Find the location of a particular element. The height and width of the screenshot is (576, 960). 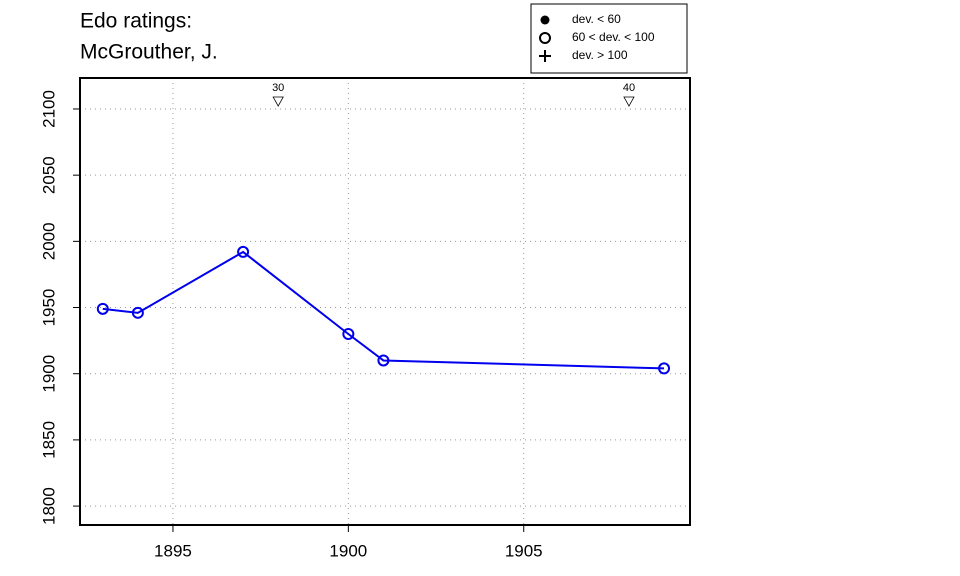

chart-title: McGrouther, J. is located at coordinates (149, 52).